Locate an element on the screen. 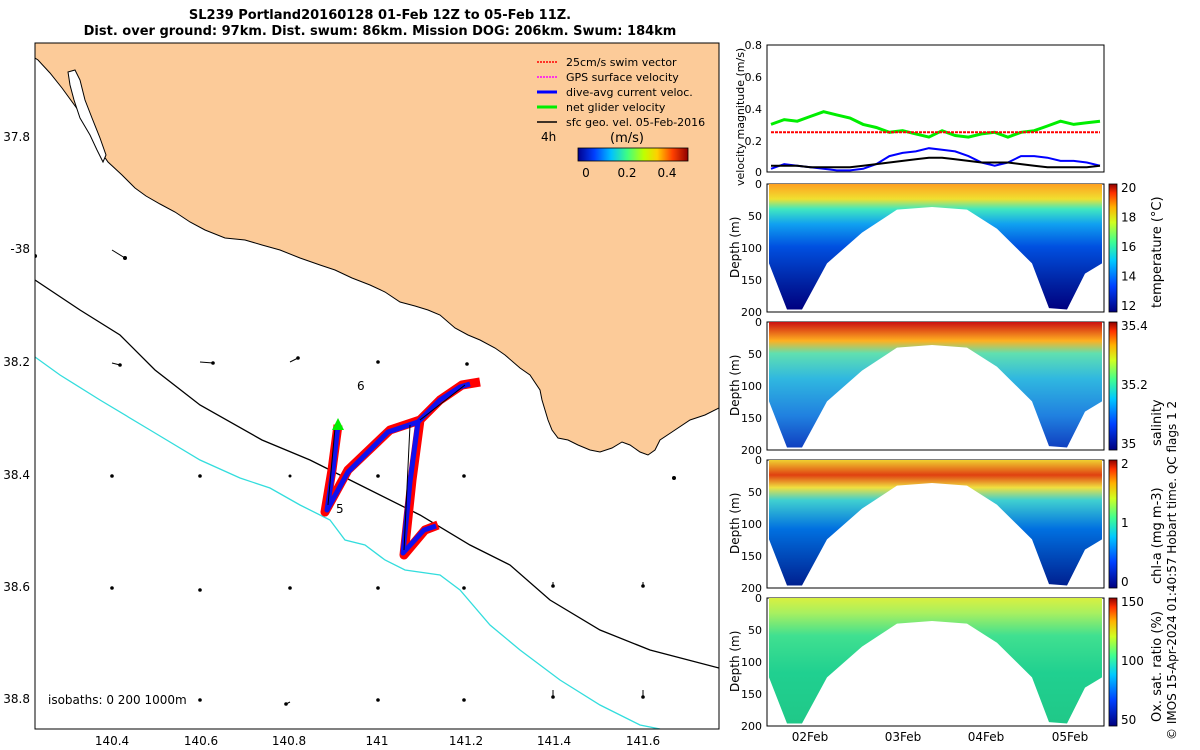  map-ytick: 38.8 is located at coordinates (16, 699).